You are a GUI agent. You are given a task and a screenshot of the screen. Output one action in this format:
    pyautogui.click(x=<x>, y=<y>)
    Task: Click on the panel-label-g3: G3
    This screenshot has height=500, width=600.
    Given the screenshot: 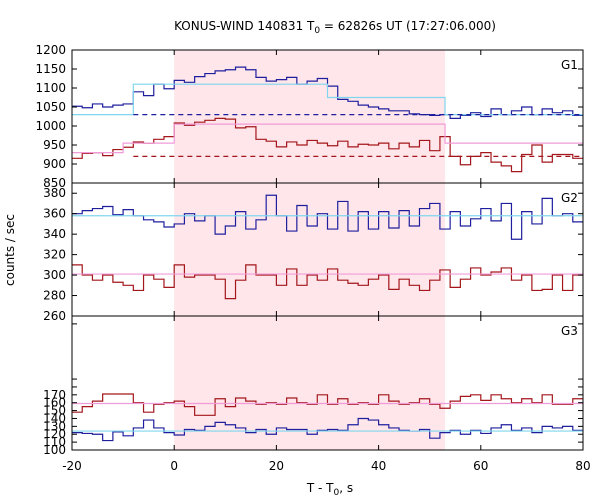 What is the action you would take?
    pyautogui.click(x=569, y=331)
    